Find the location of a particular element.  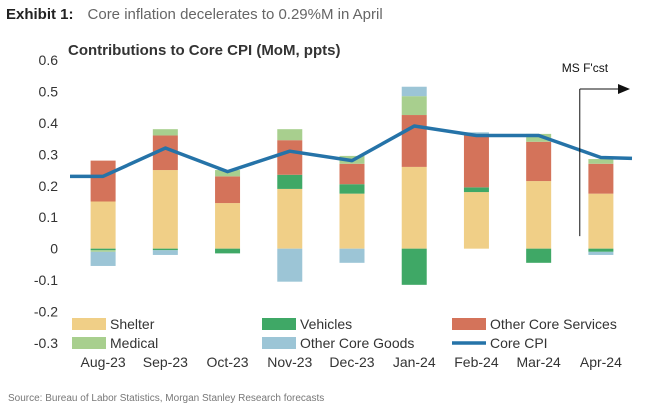

x-tick-label: Dec-23 is located at coordinates (351, 362).